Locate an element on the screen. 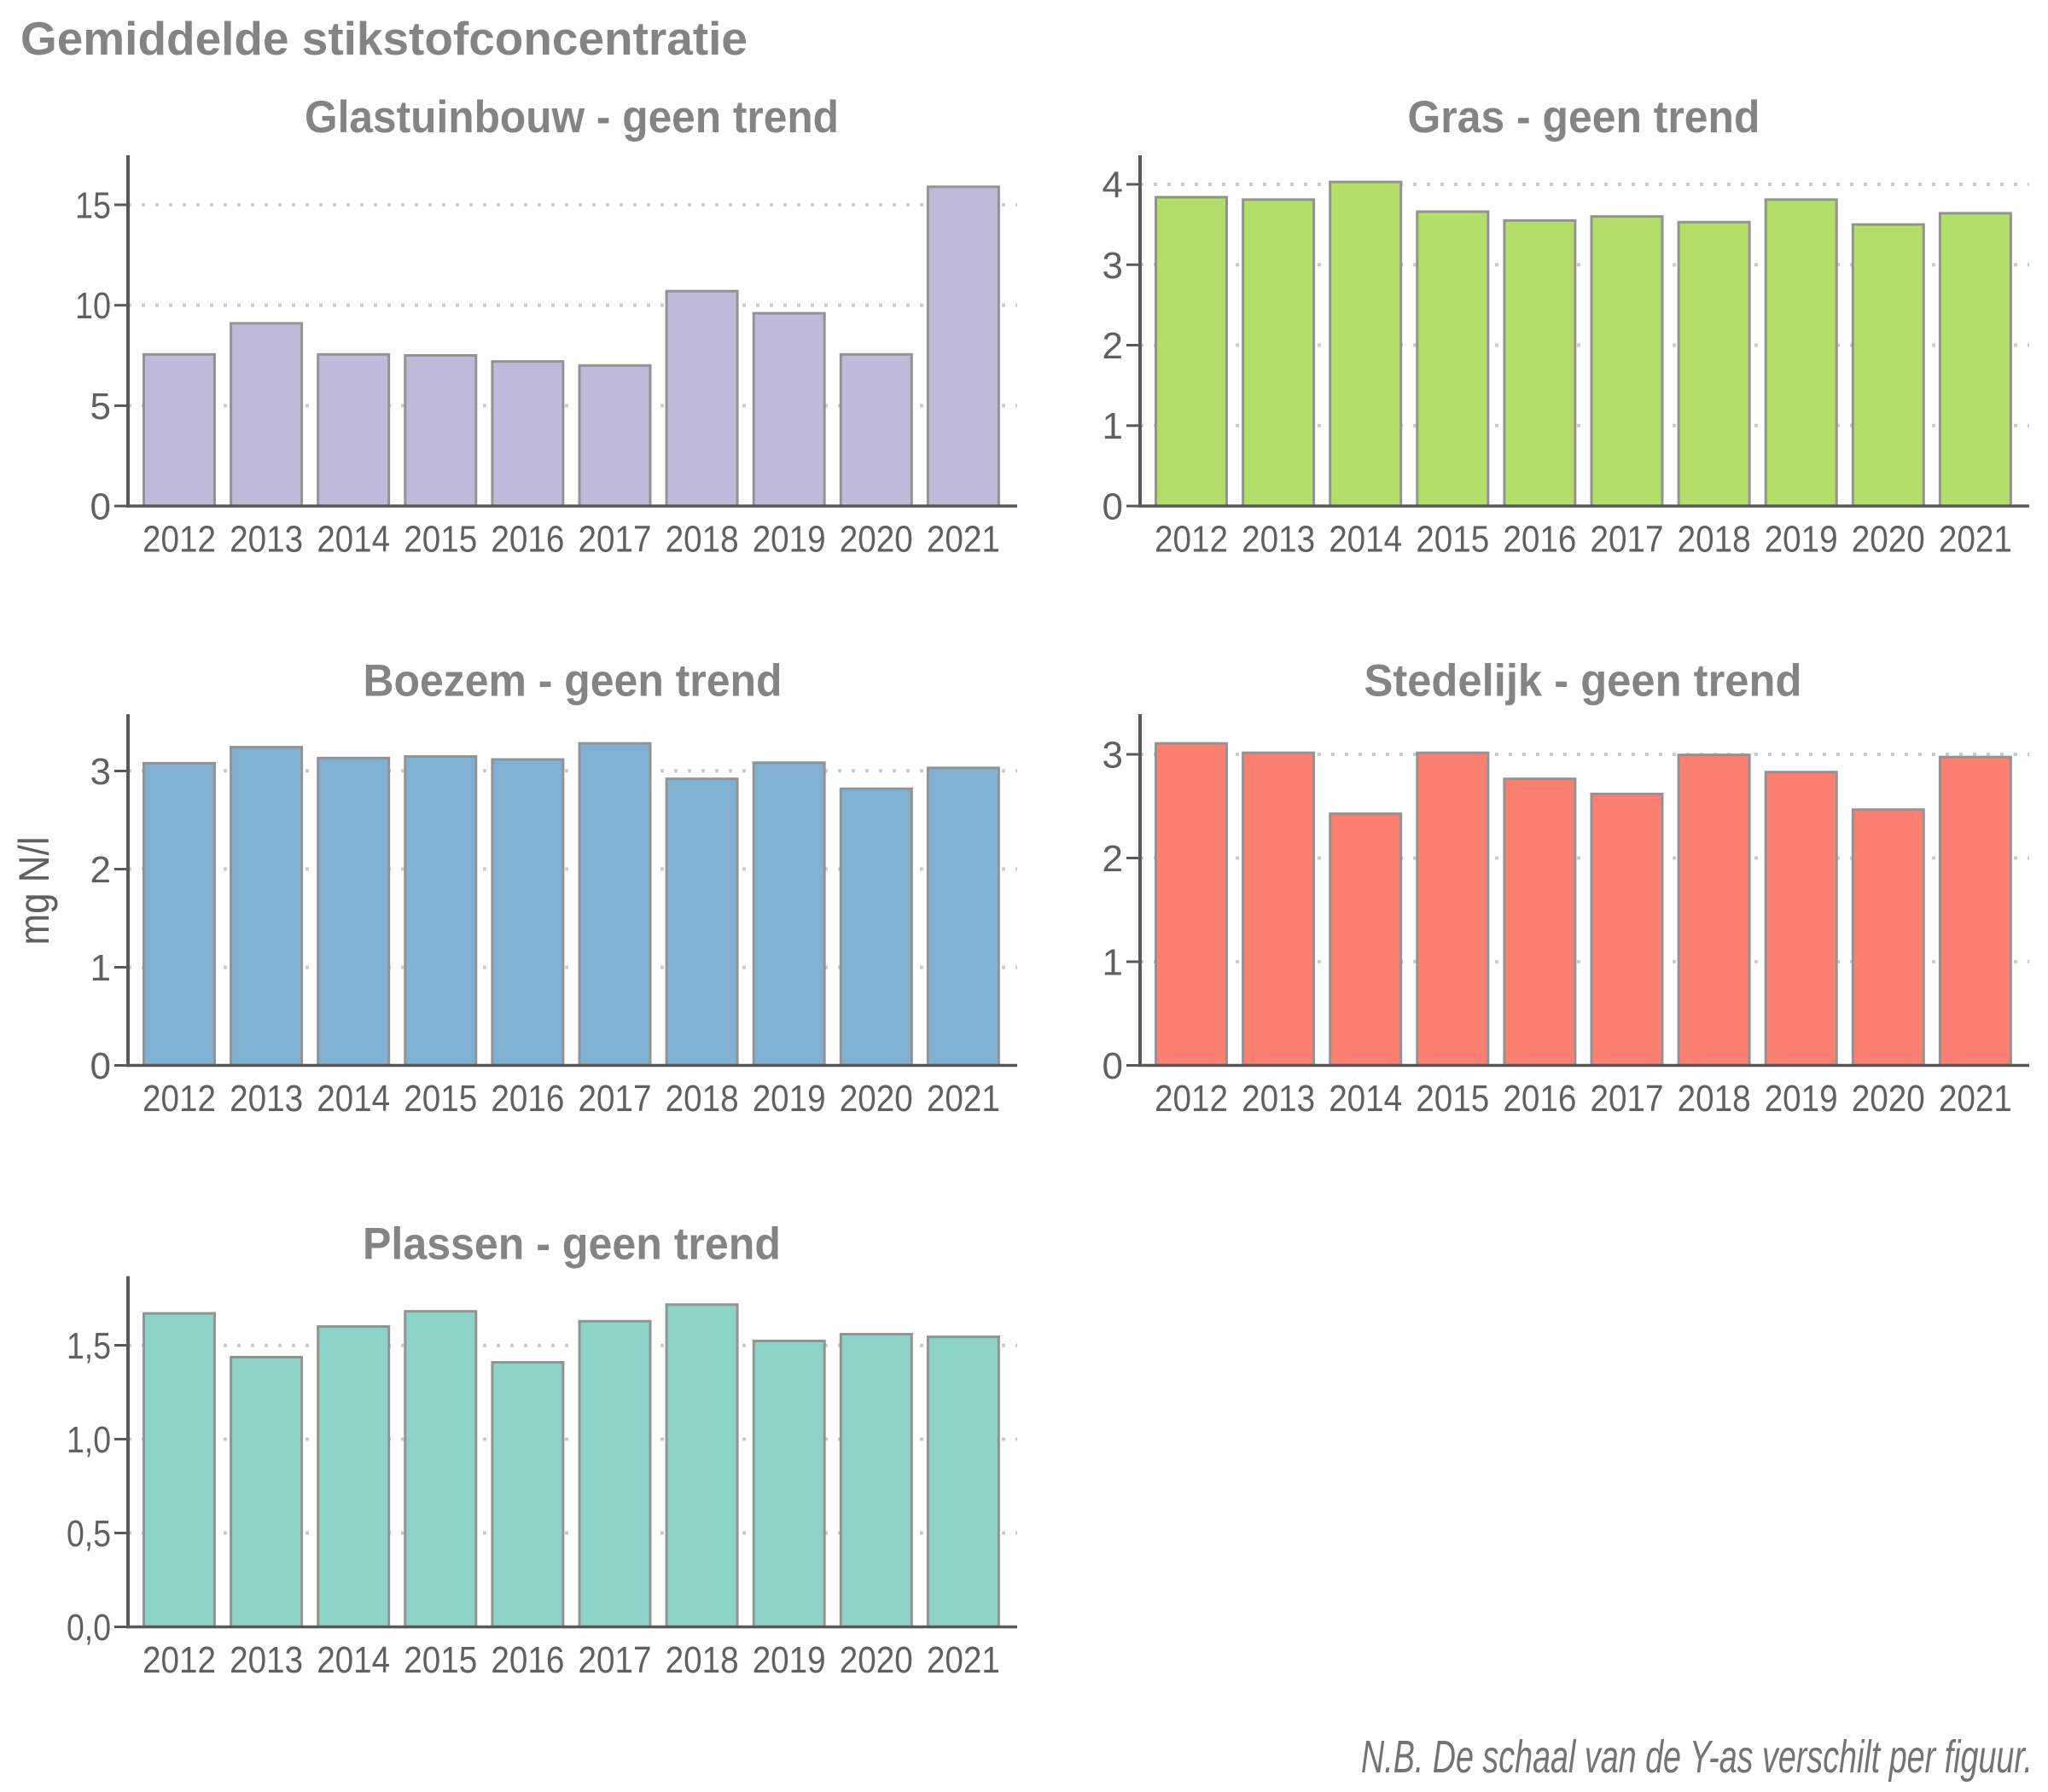 This screenshot has height=1792, width=2048. svg-text: 1,0 is located at coordinates (89, 1440).